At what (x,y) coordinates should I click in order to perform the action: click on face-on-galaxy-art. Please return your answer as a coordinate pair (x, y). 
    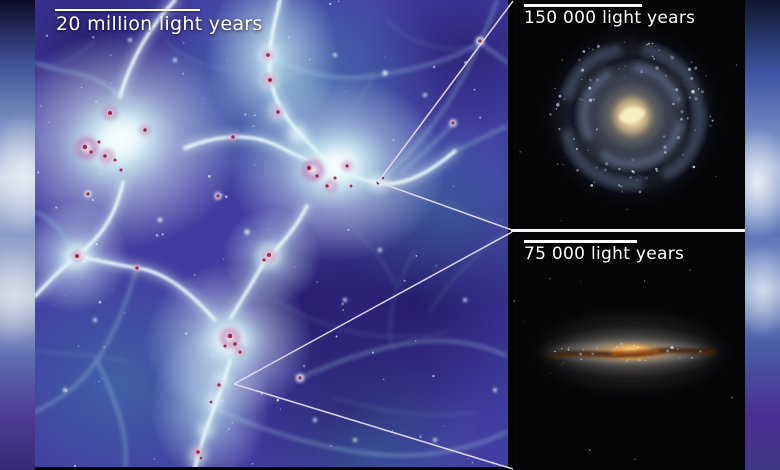
    Looking at the image, I should click on (628, 123).